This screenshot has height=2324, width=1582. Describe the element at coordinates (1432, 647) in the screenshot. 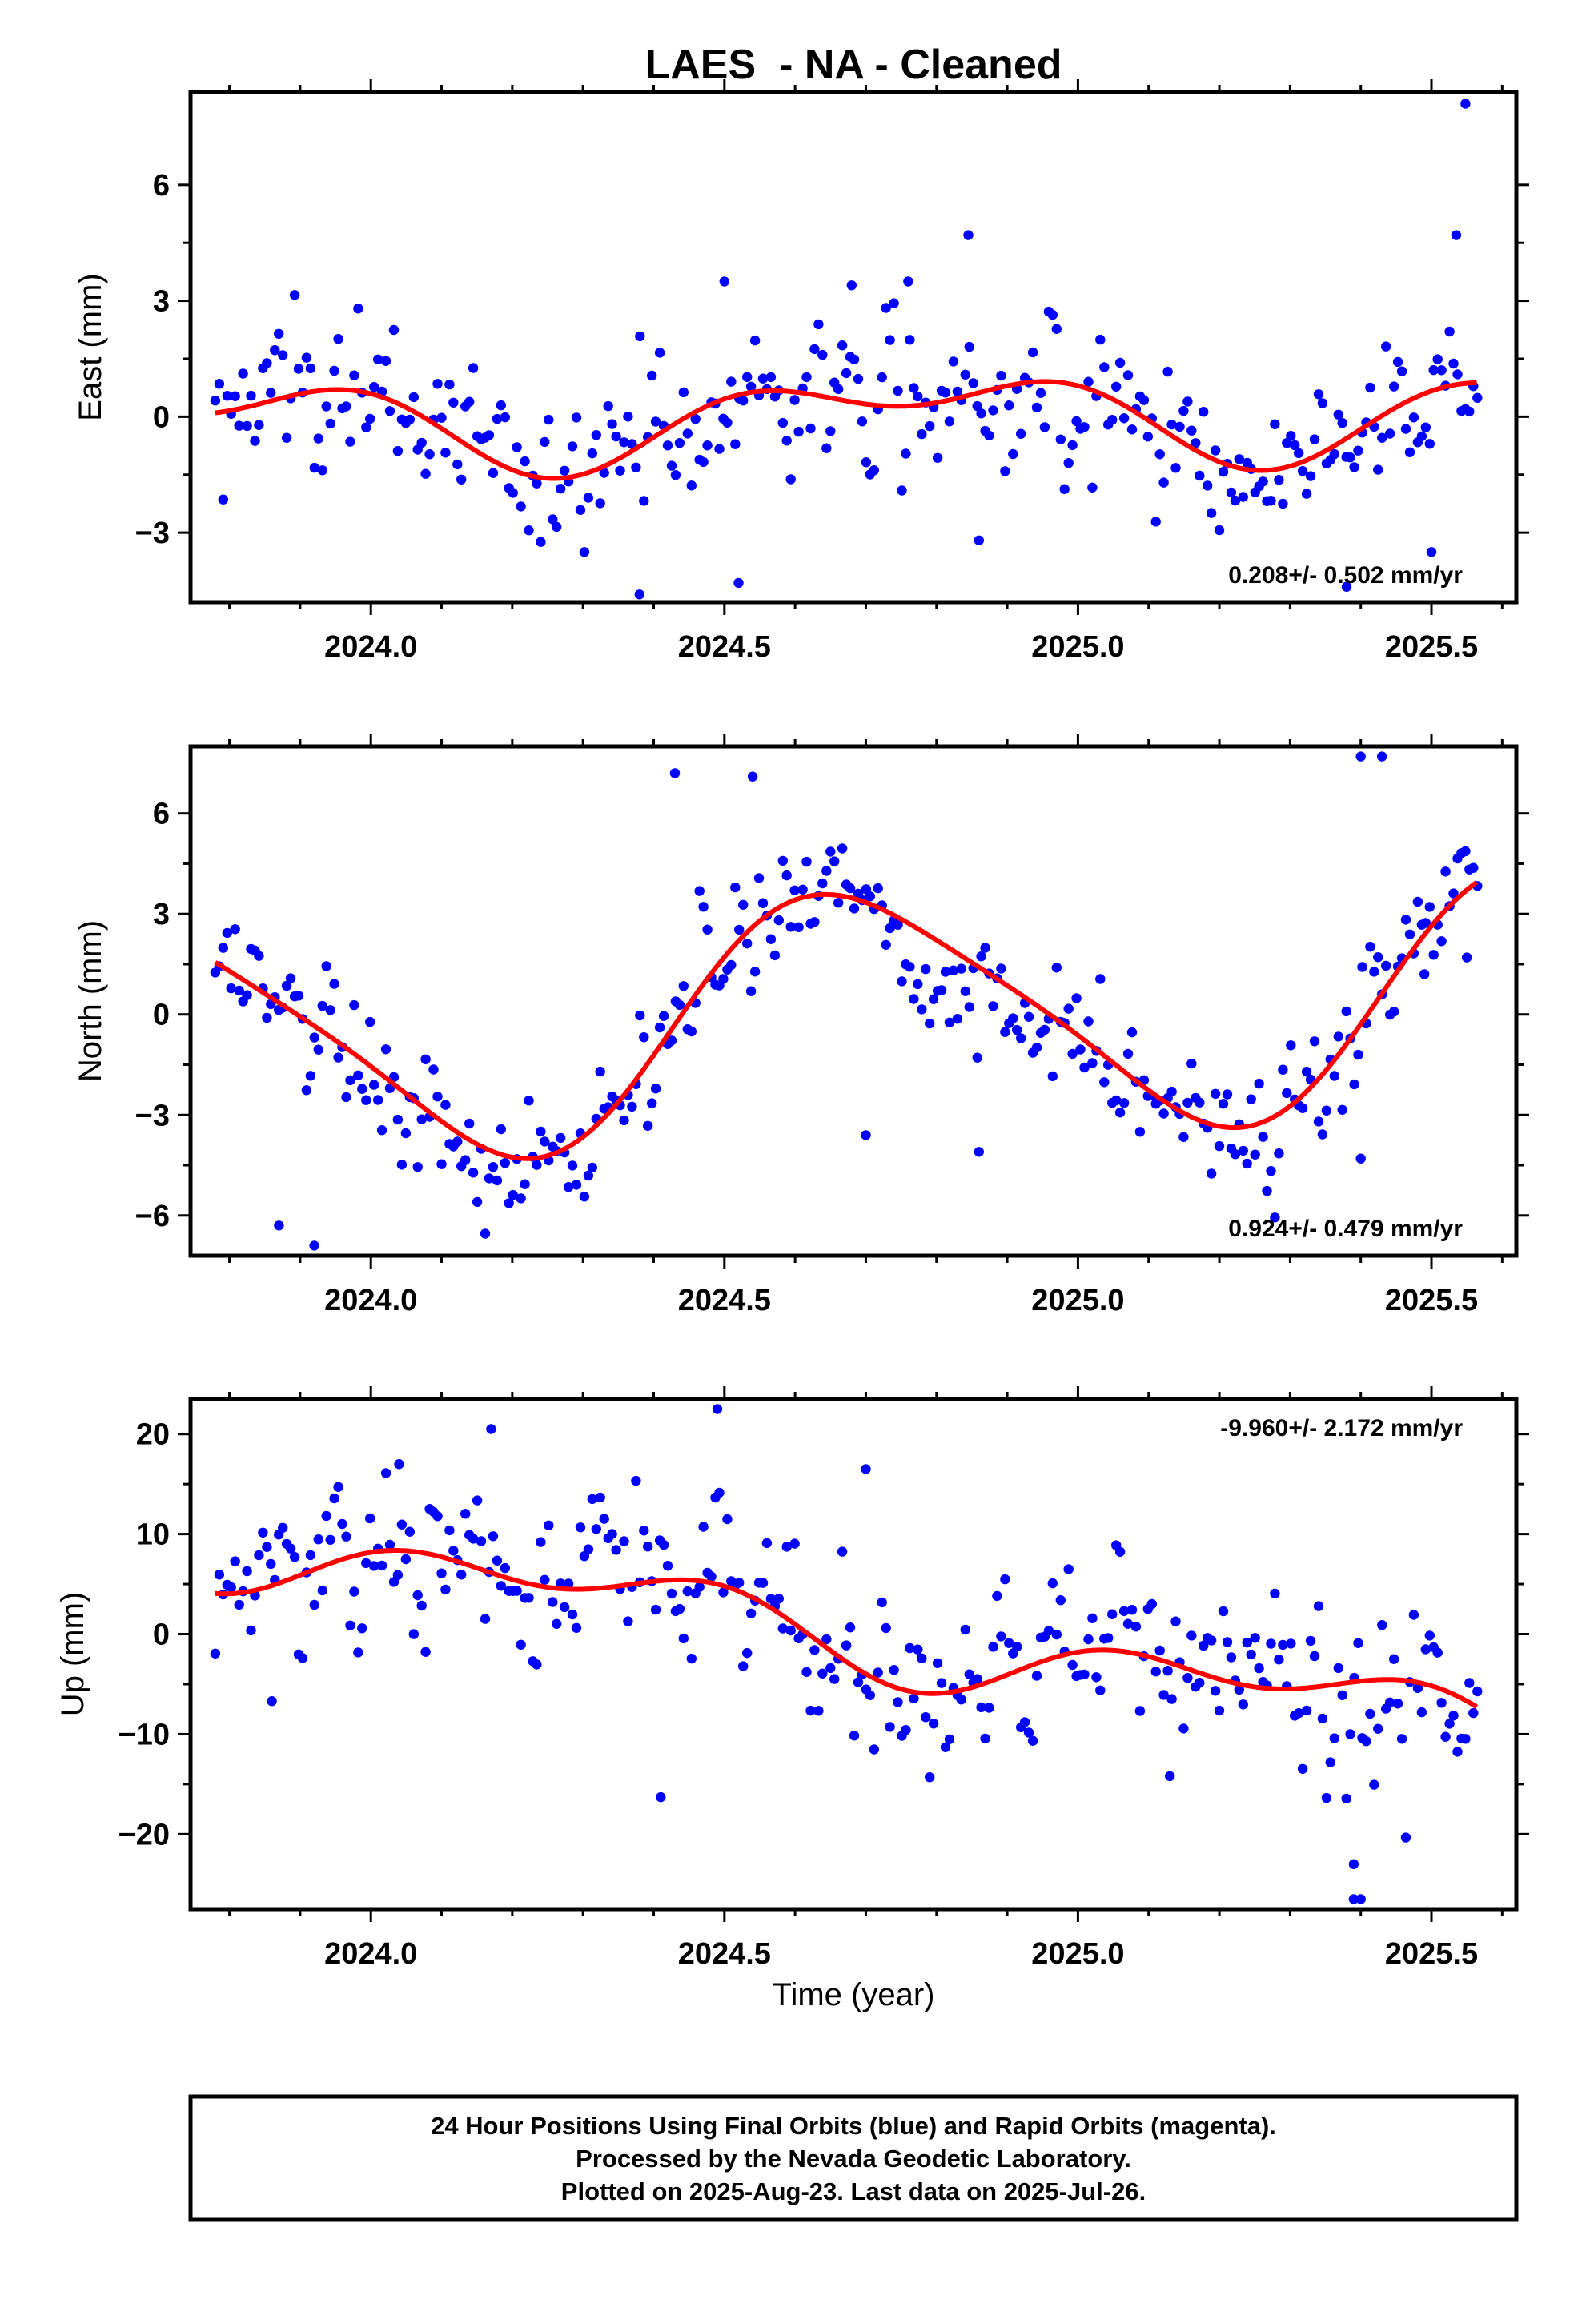

I see `east-x-tick-label: 2025.5` at that location.